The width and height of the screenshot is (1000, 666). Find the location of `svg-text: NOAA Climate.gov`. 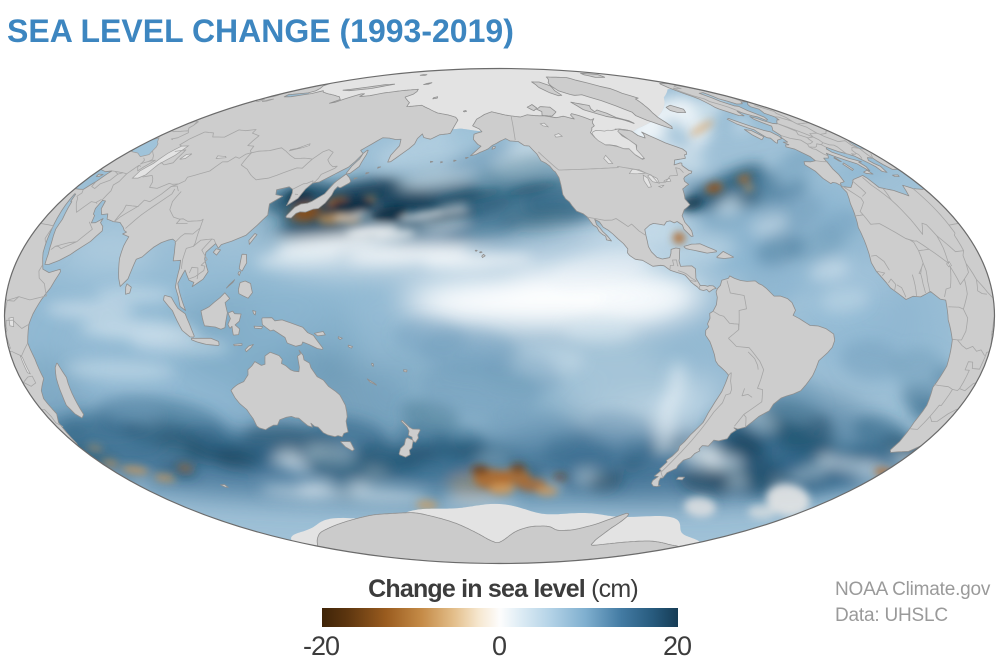

svg-text: NOAA Climate.gov is located at coordinates (913, 589).